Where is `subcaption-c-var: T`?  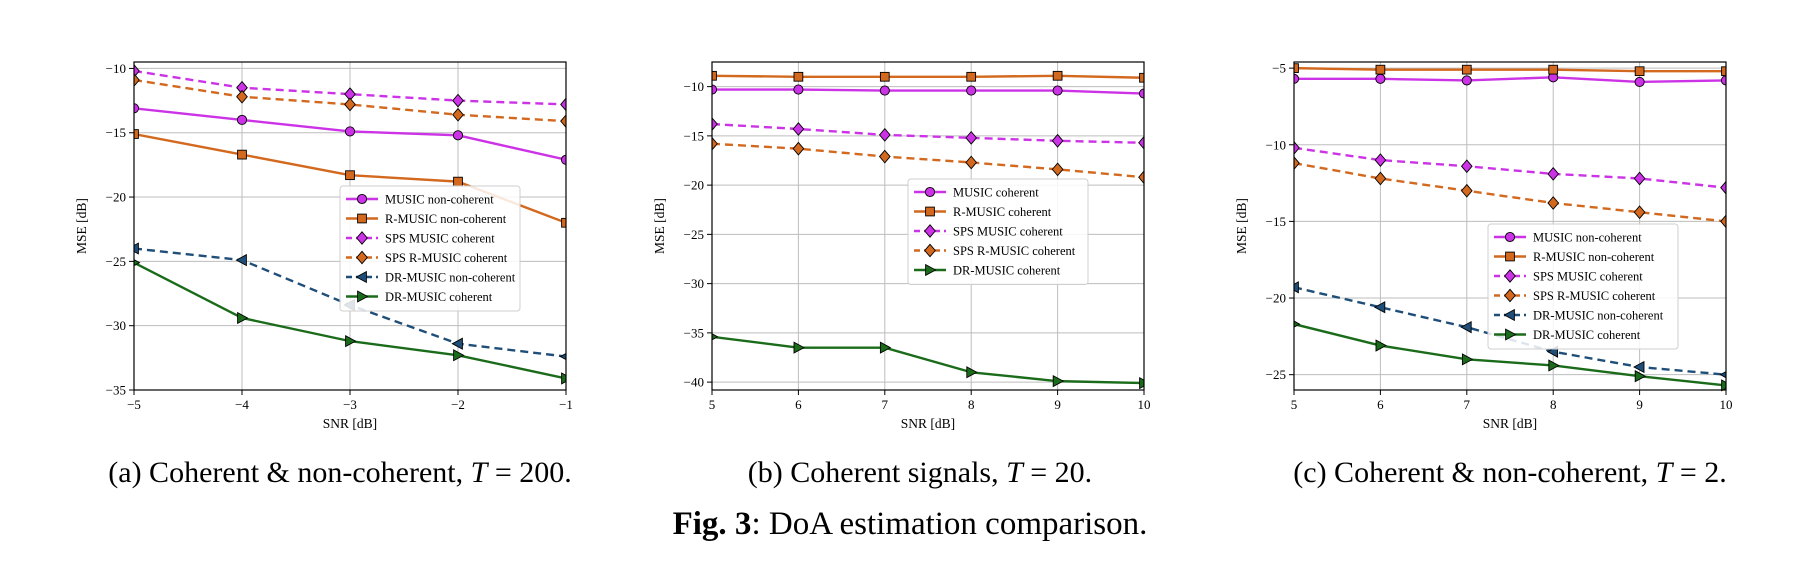
subcaption-c-var: T is located at coordinates (1664, 472).